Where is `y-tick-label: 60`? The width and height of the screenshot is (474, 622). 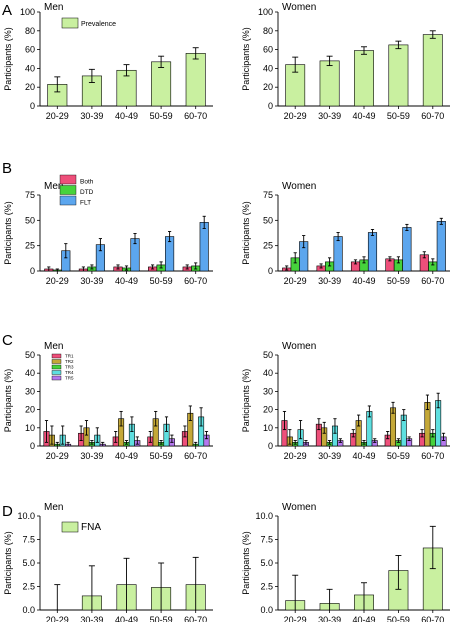
y-tick-label: 60 is located at coordinates (30, 50).